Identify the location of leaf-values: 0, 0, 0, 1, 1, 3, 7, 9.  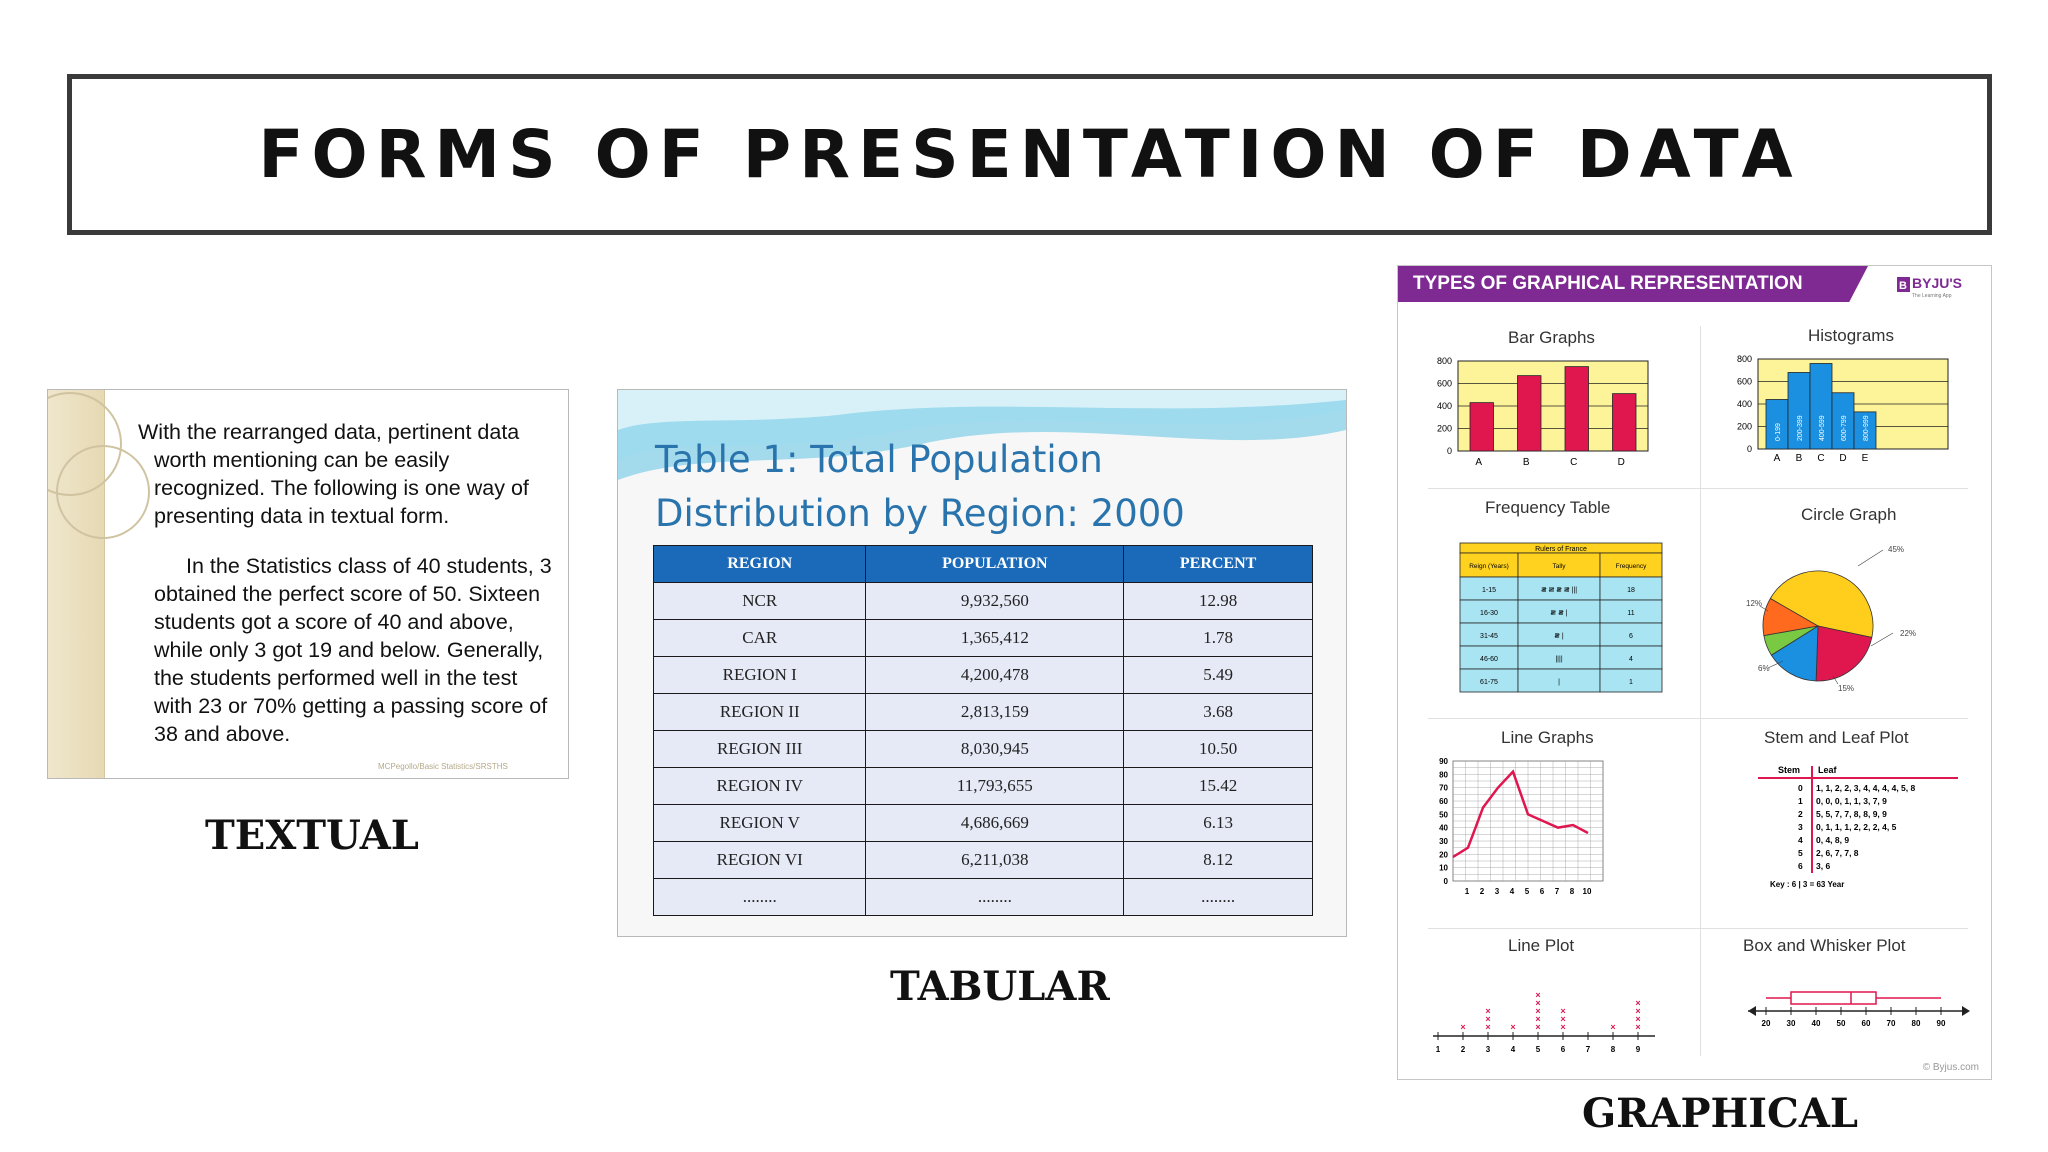
(1851, 801).